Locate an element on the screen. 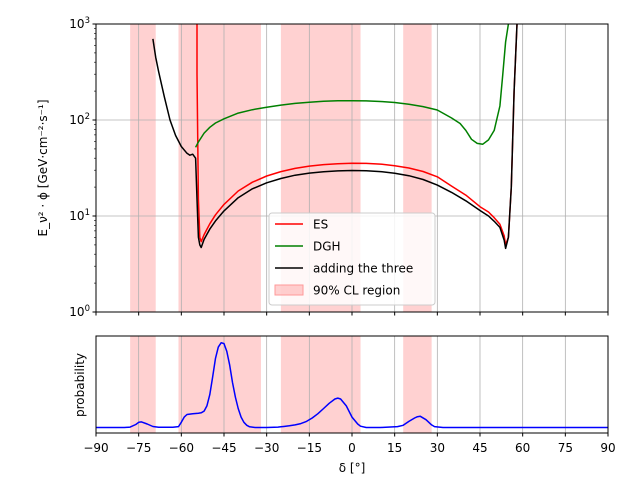 The width and height of the screenshot is (640, 480). legend-label-sum: adding the three is located at coordinates (363, 269).